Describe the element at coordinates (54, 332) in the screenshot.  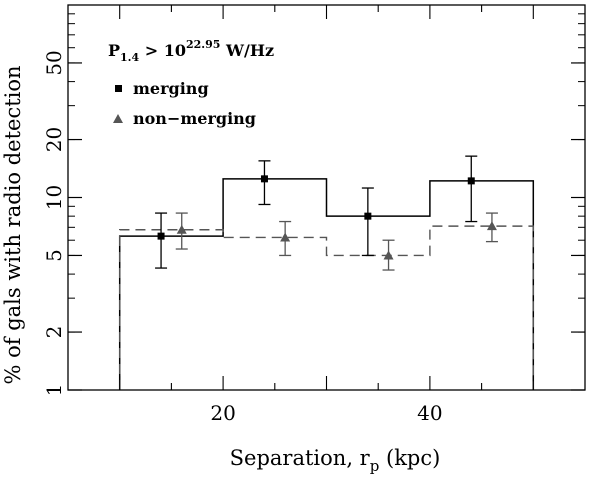
I see `y-tick-label: 2` at that location.